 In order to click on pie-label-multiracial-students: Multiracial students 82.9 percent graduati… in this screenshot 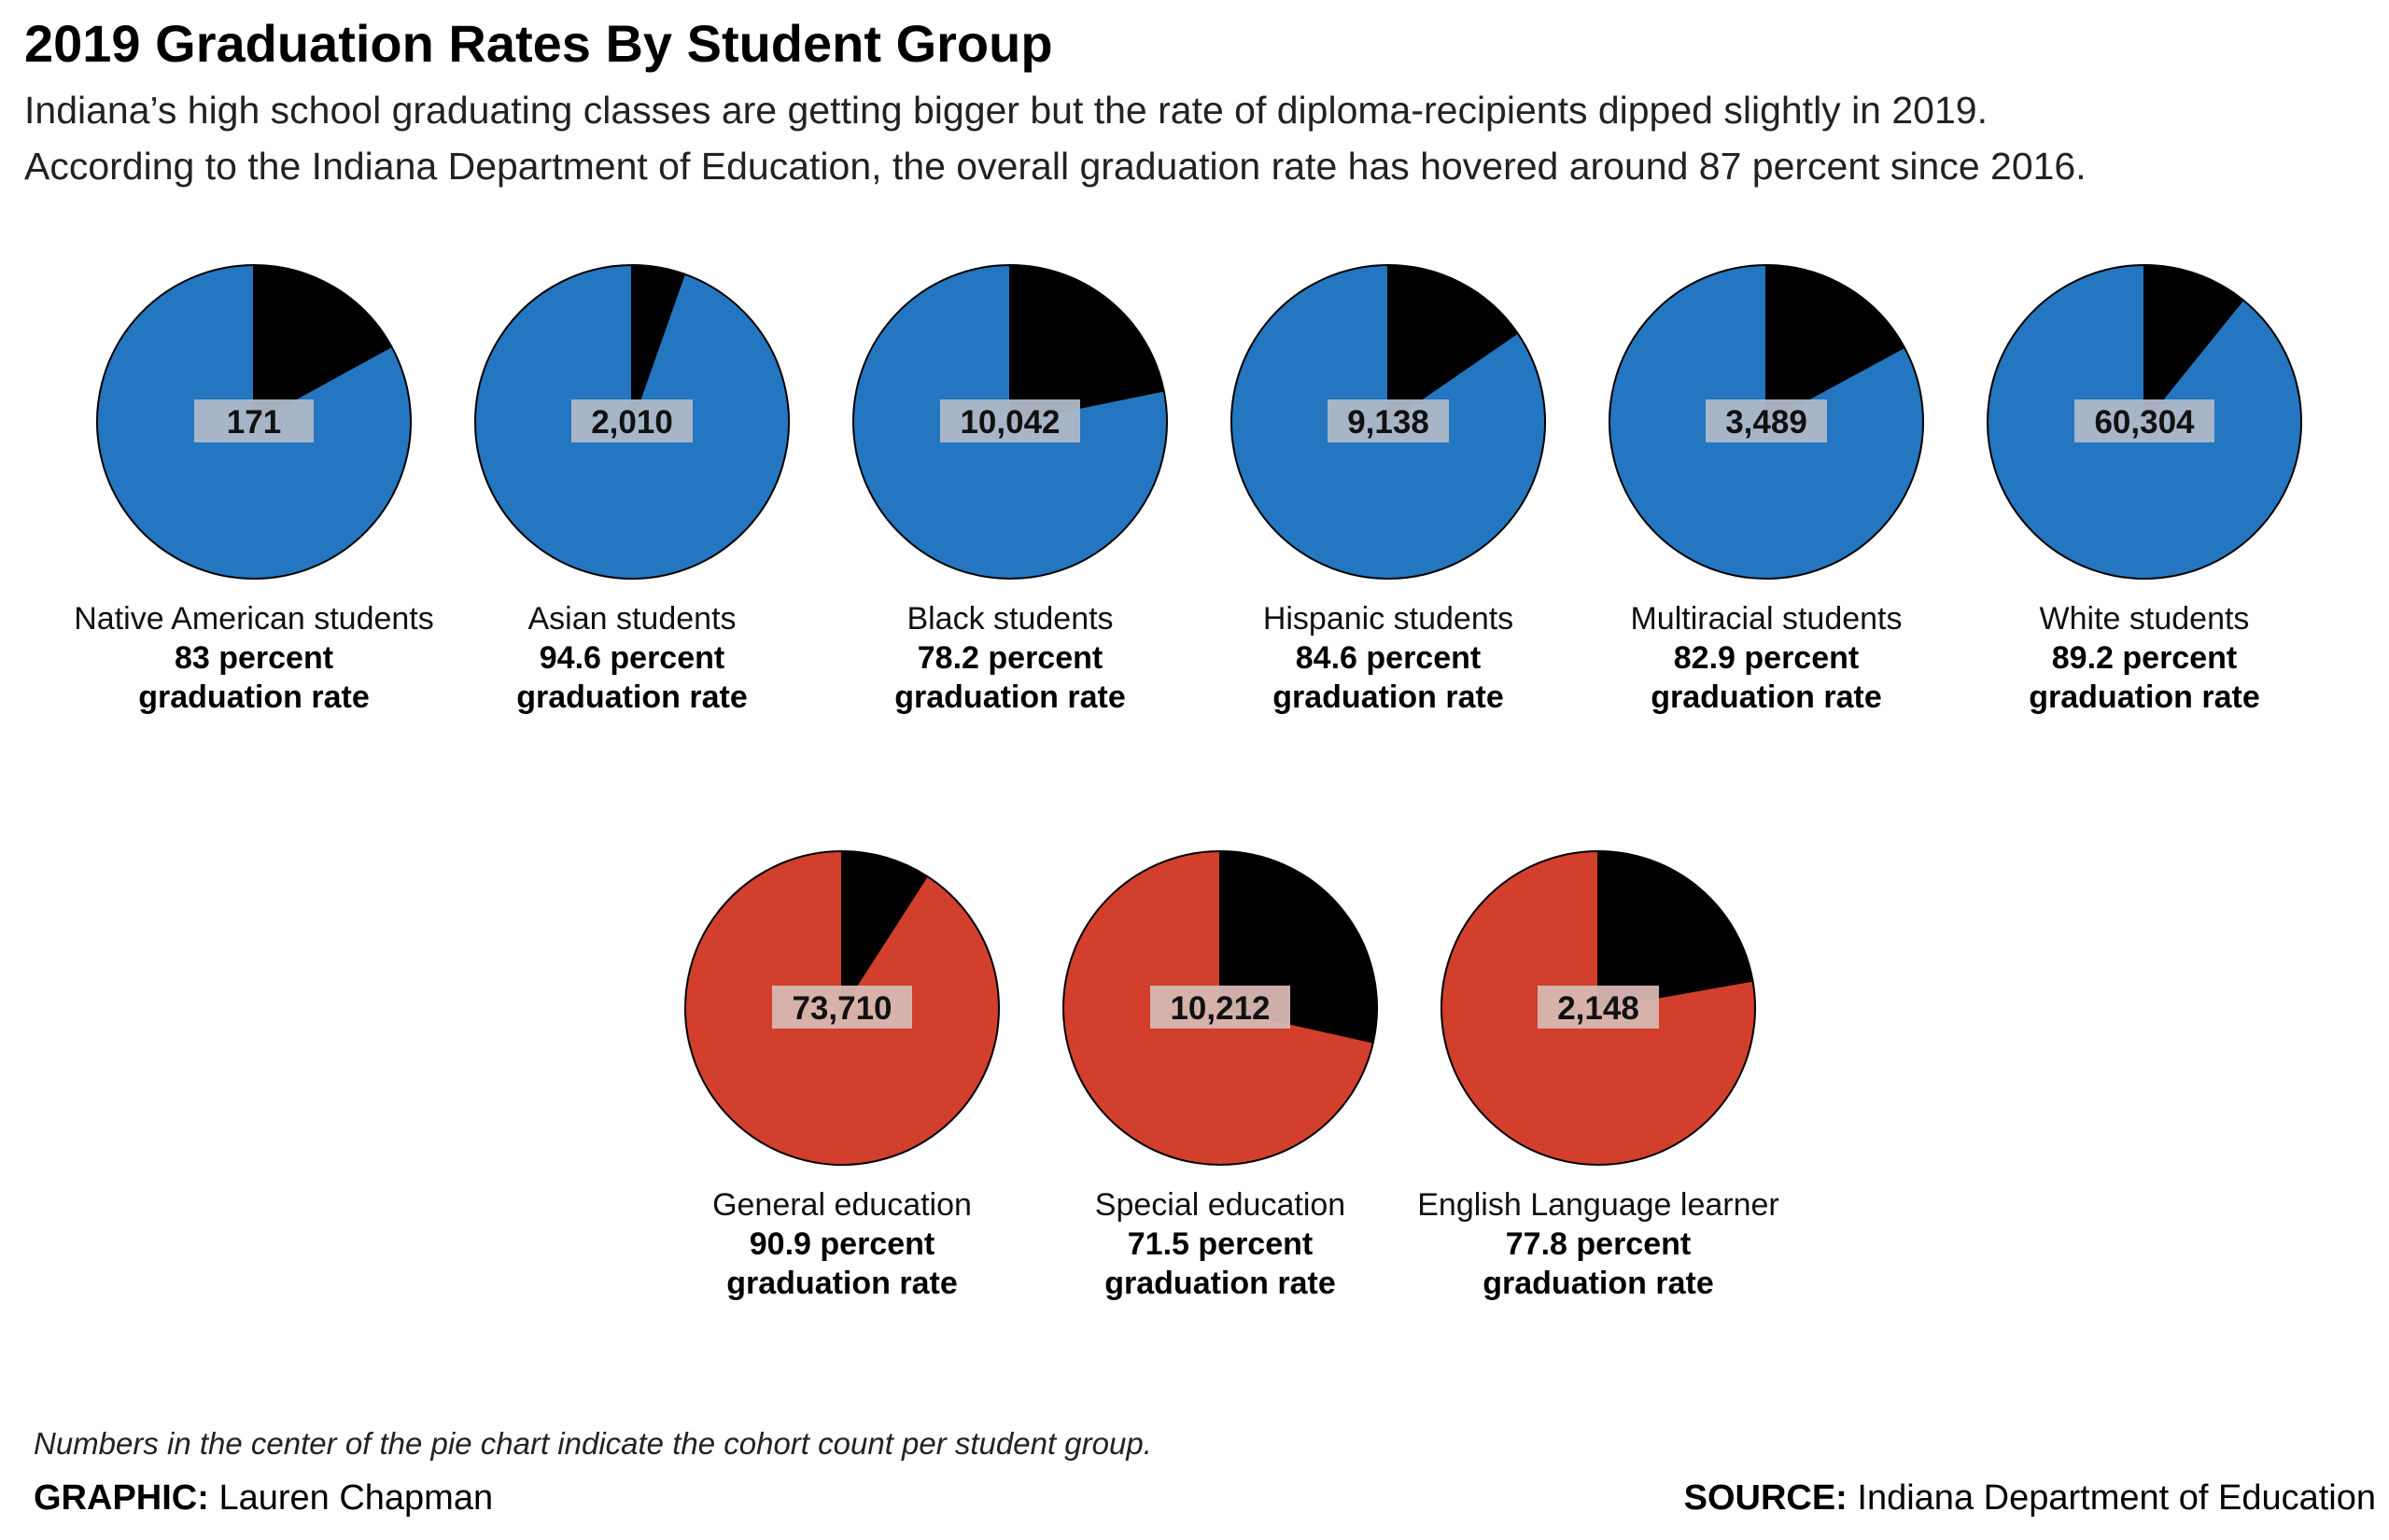, I will do `click(1766, 658)`.